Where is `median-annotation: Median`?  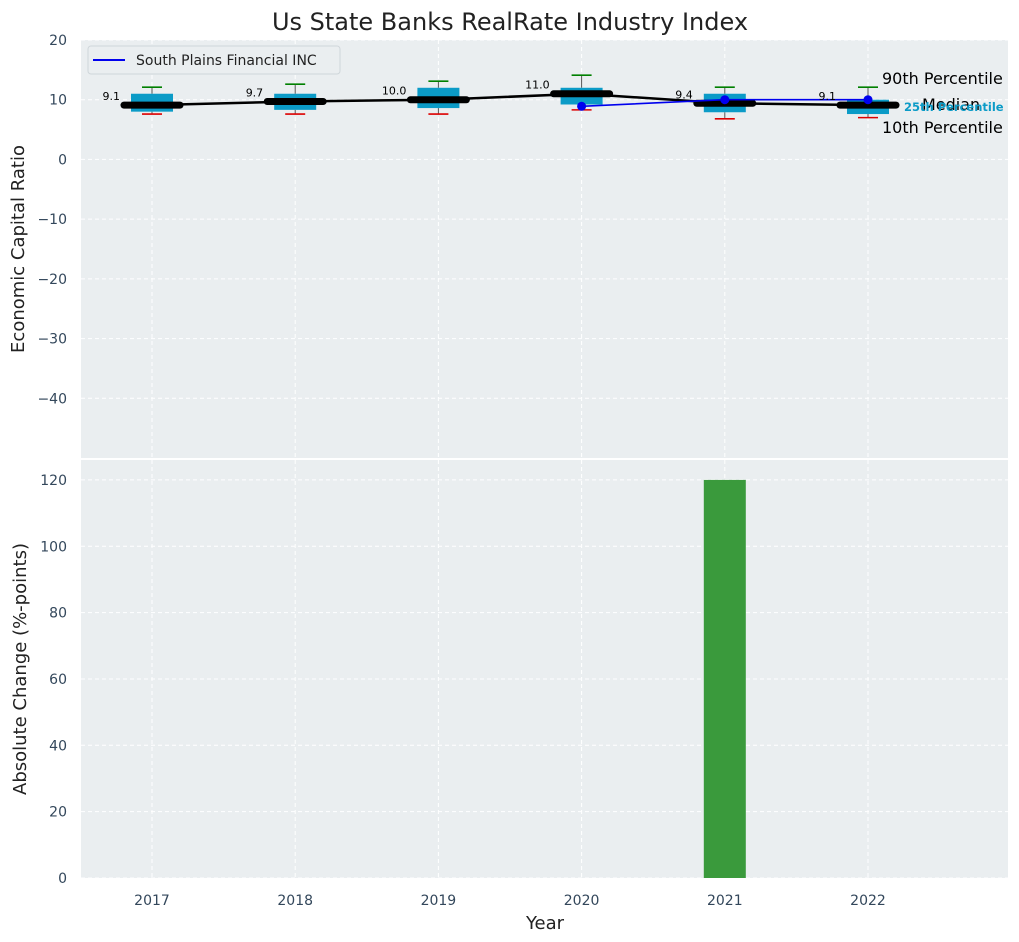 median-annotation: Median is located at coordinates (951, 104).